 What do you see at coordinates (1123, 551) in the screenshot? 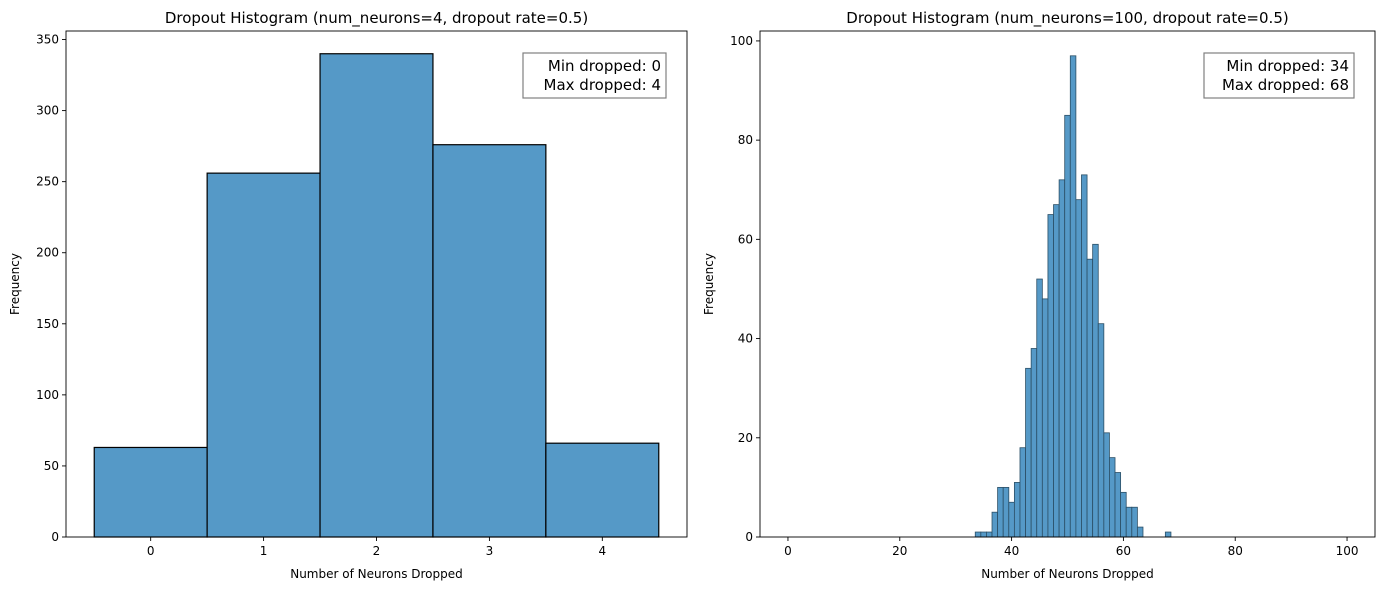
I see `x-tick-label: 60` at bounding box center [1123, 551].